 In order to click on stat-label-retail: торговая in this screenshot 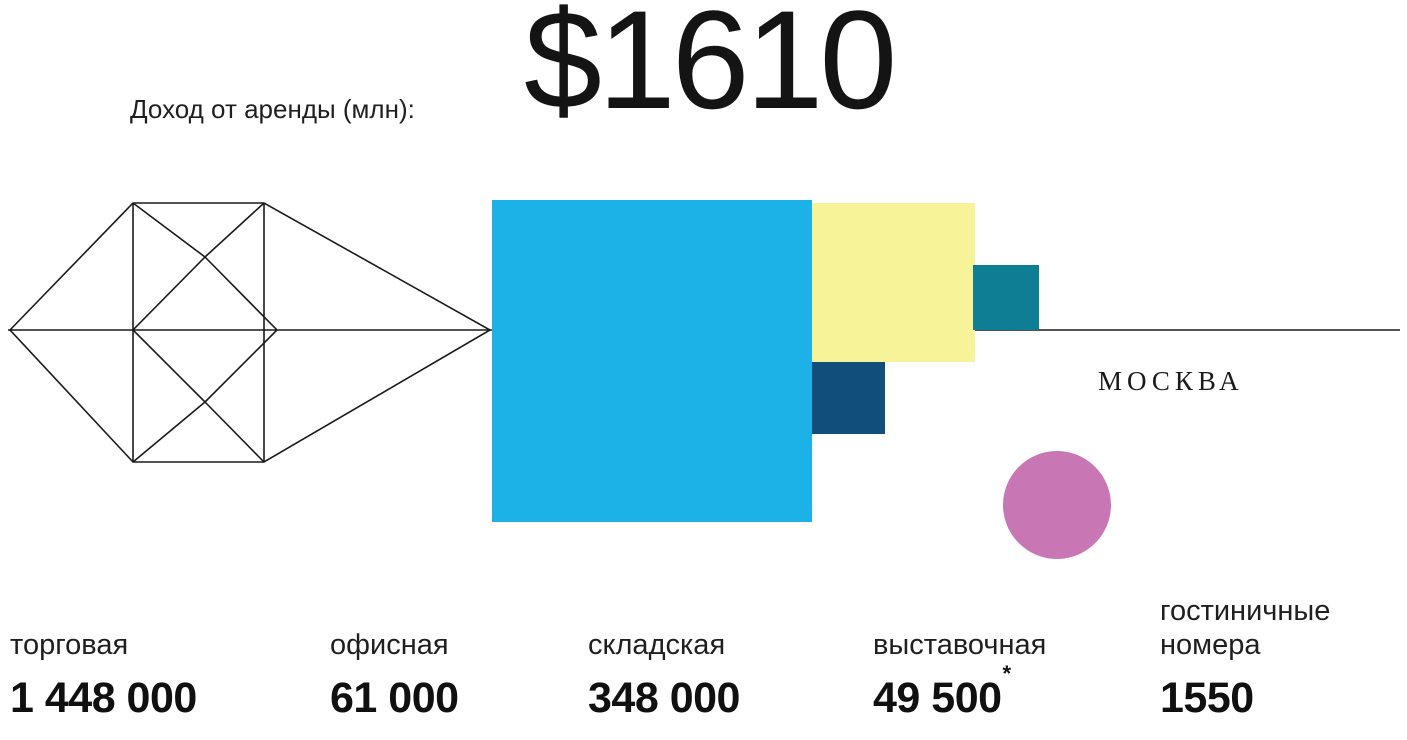, I will do `click(69, 644)`.